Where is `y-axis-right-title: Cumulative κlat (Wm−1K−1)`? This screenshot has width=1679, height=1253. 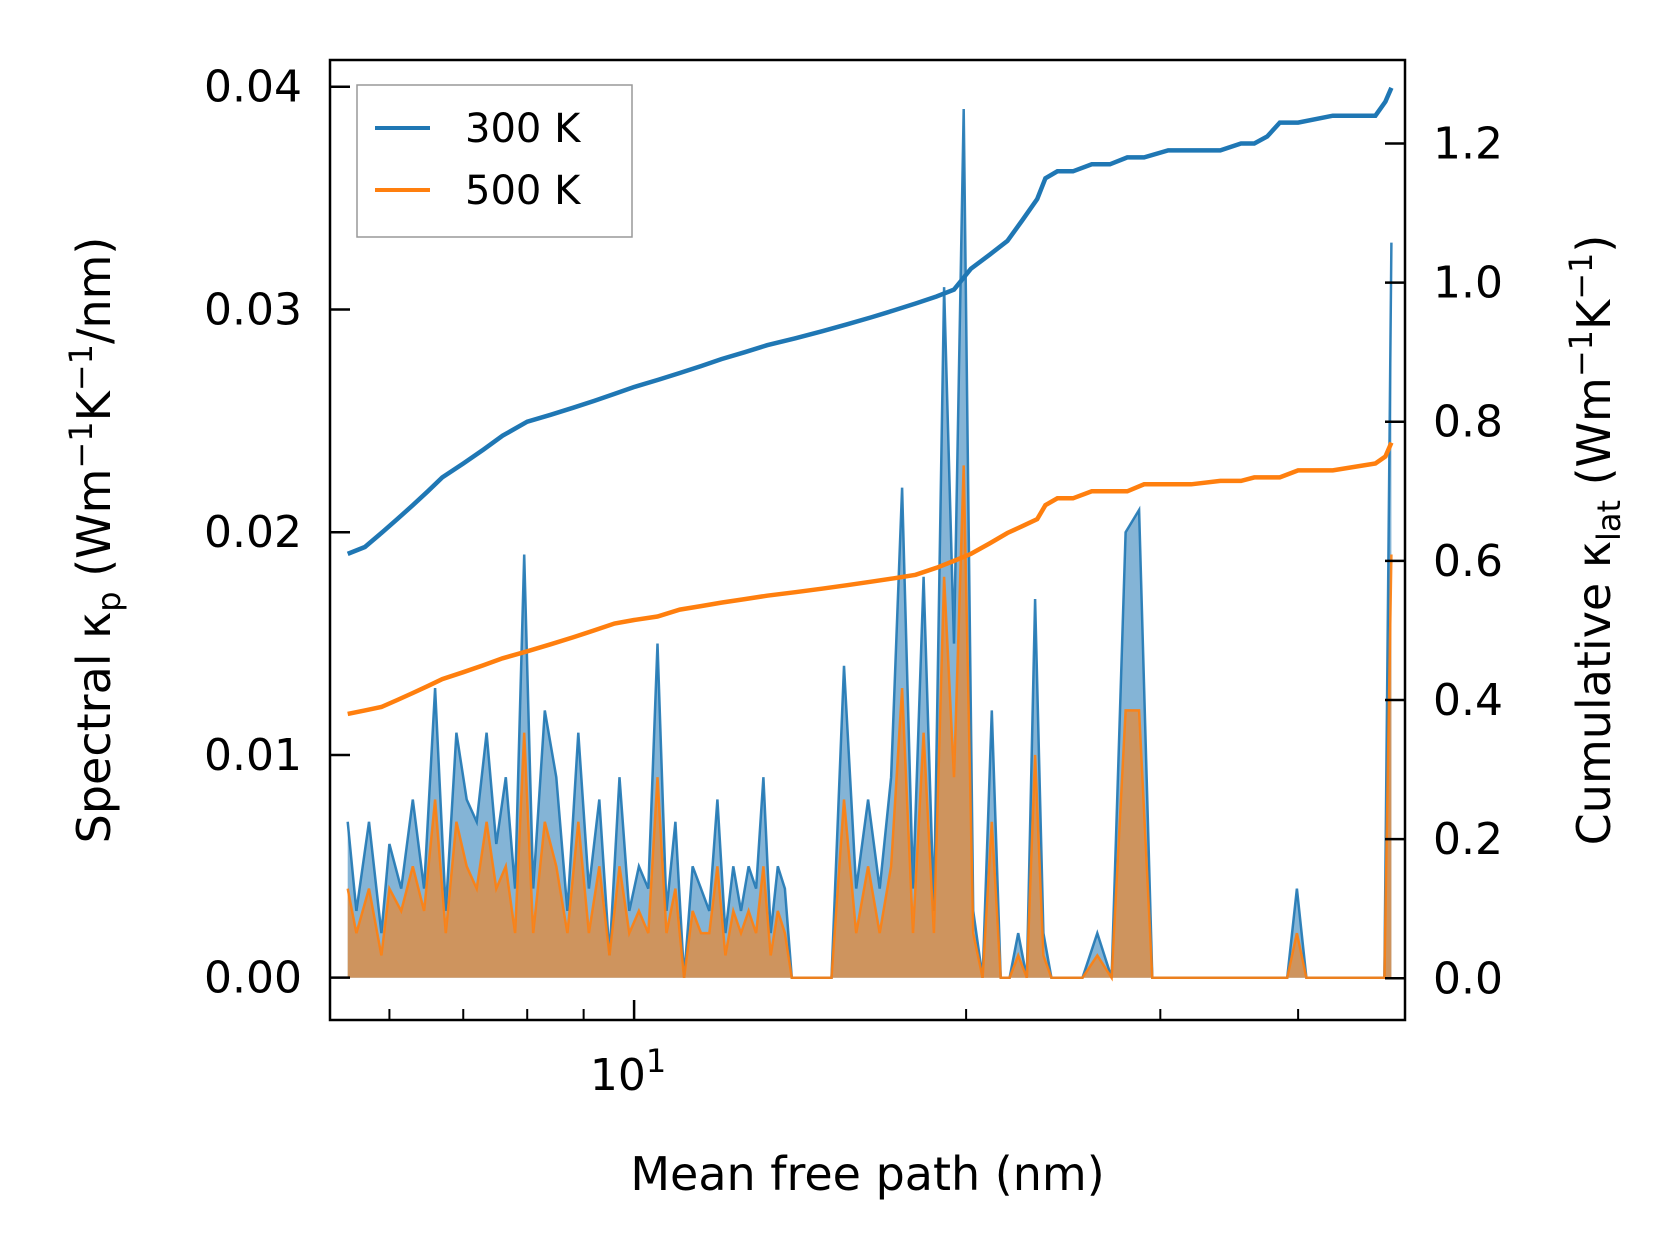 y-axis-right-title: Cumulative κlat (Wm−1K−1) is located at coordinates (1595, 540).